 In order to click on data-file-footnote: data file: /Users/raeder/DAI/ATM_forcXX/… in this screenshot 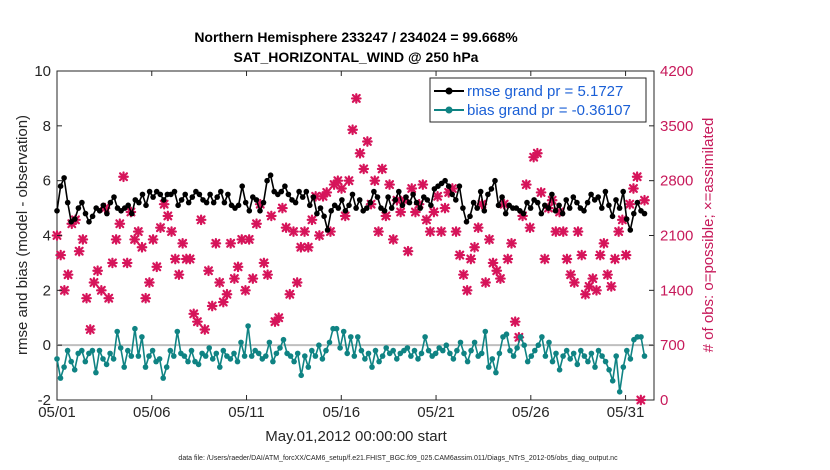, I will do `click(398, 458)`.